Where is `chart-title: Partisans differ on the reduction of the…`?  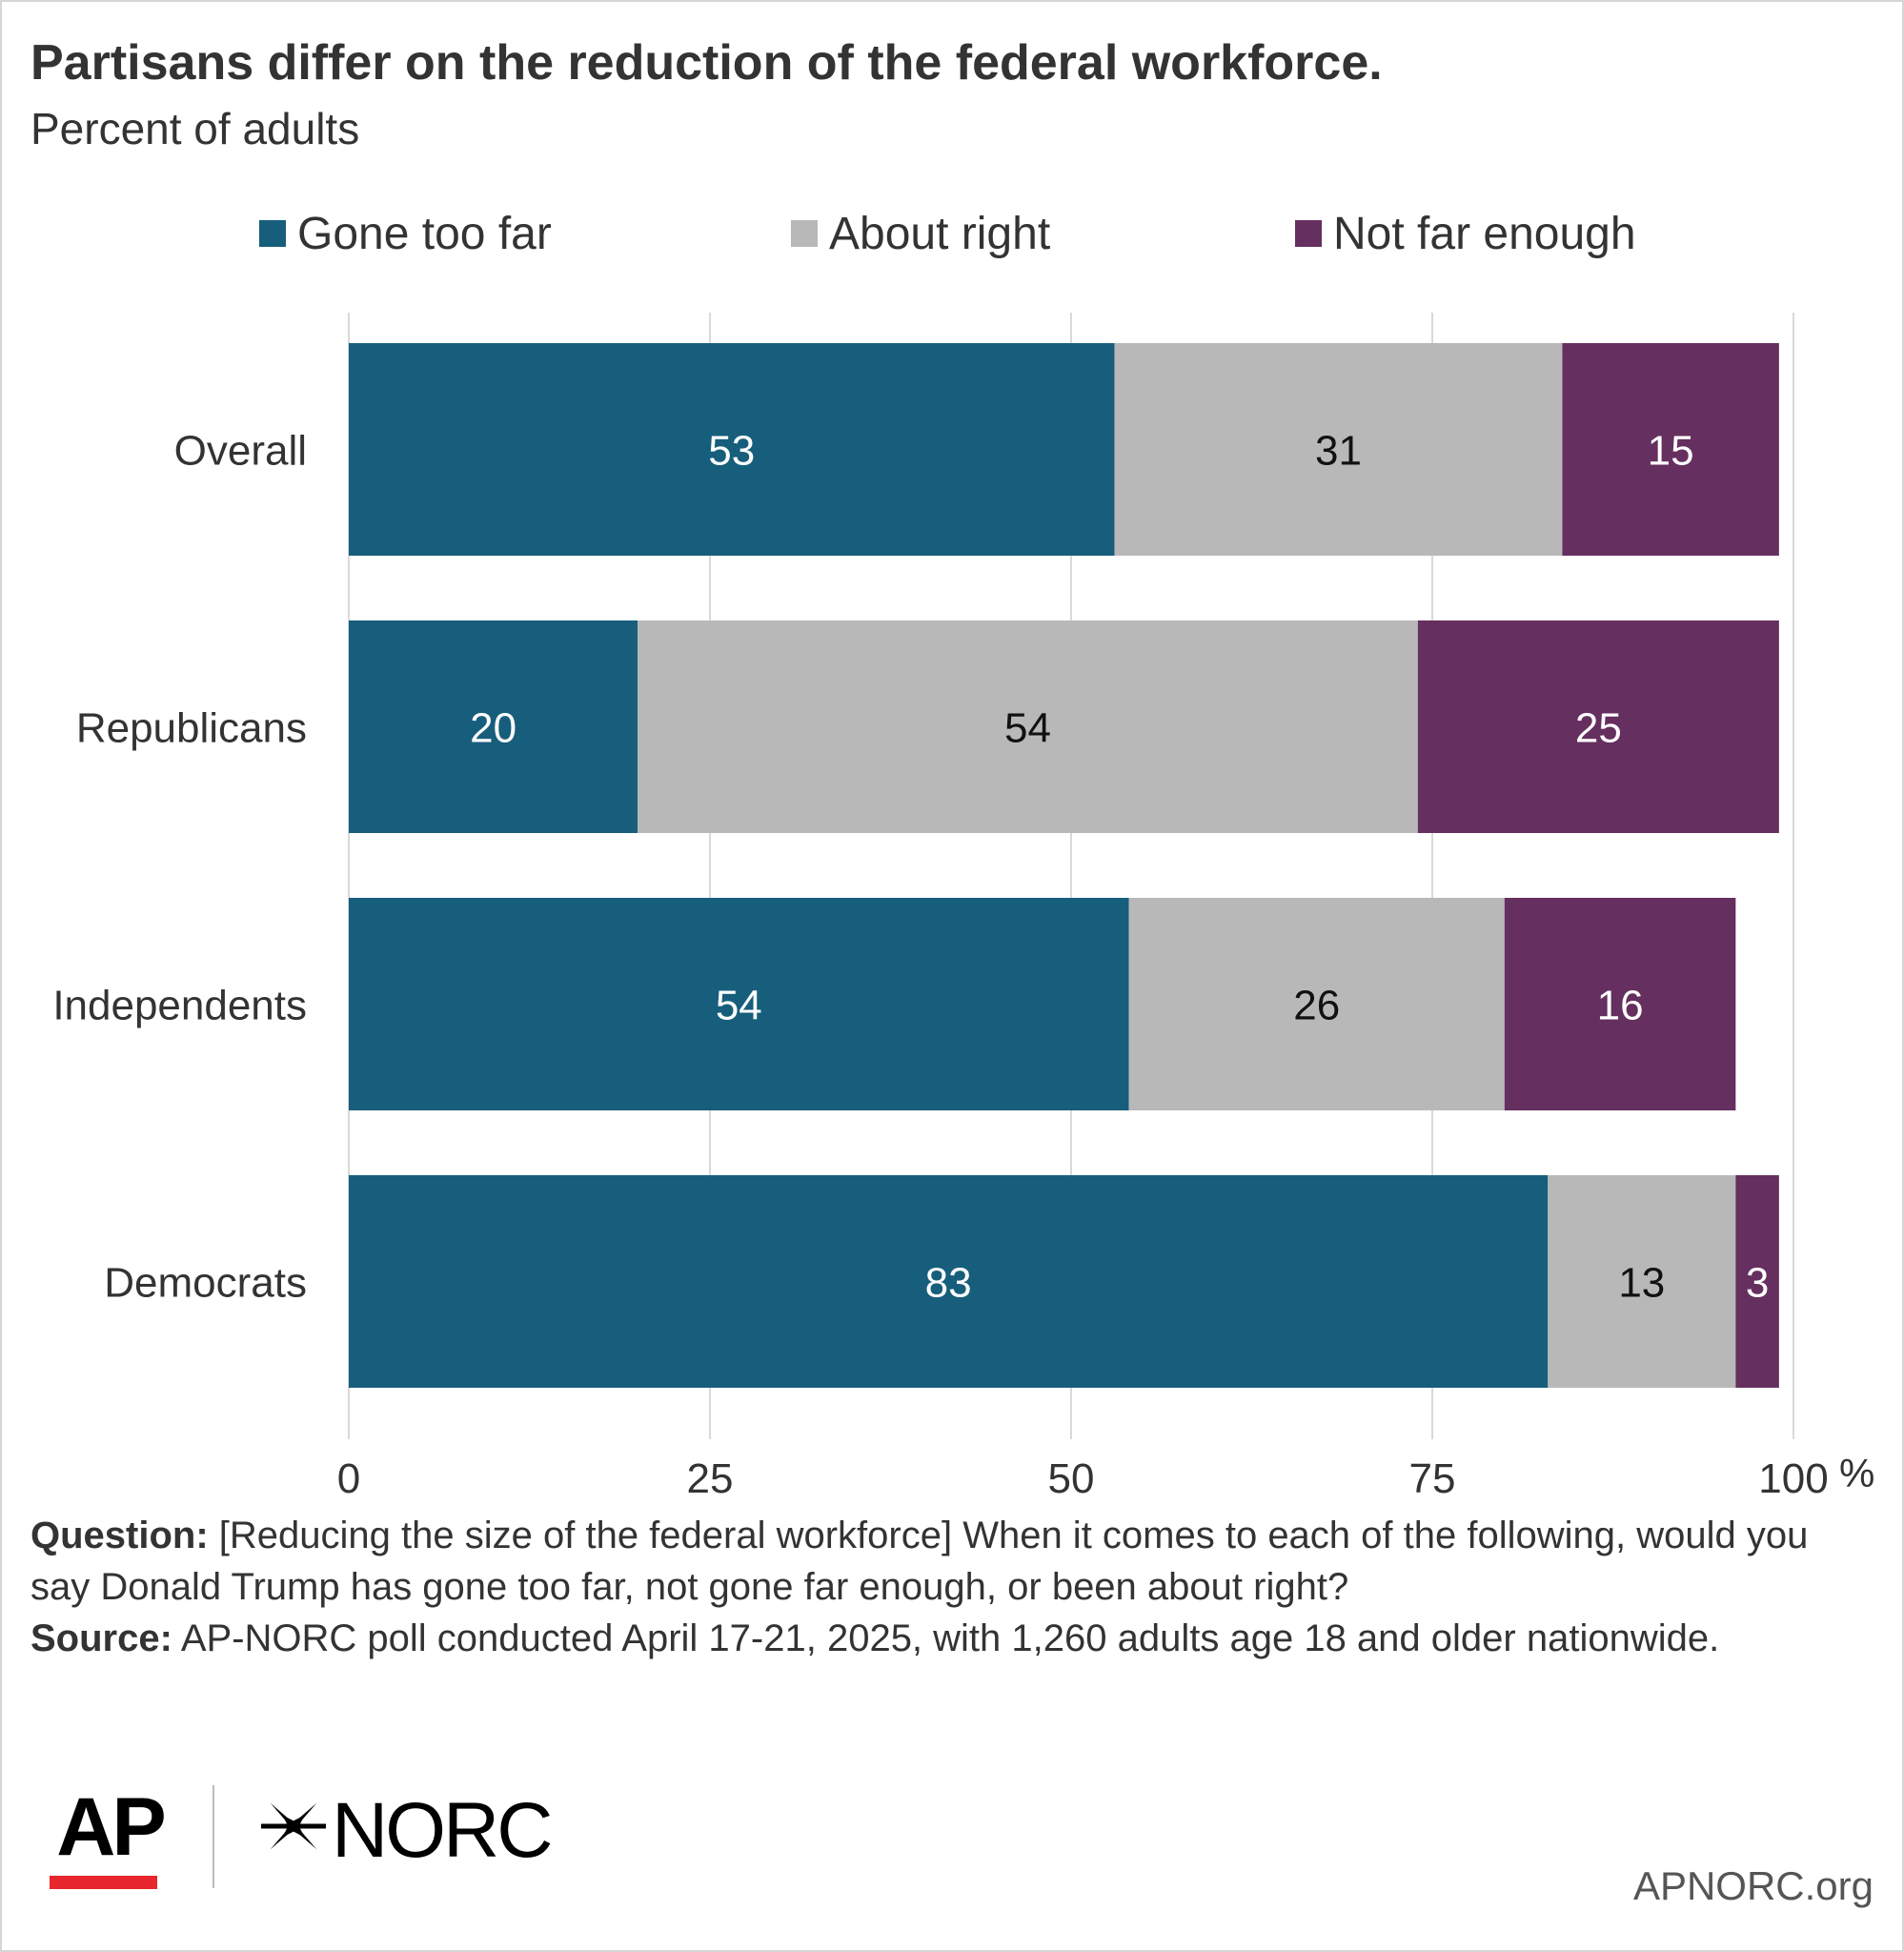 chart-title: Partisans differ on the reduction of the… is located at coordinates (706, 63).